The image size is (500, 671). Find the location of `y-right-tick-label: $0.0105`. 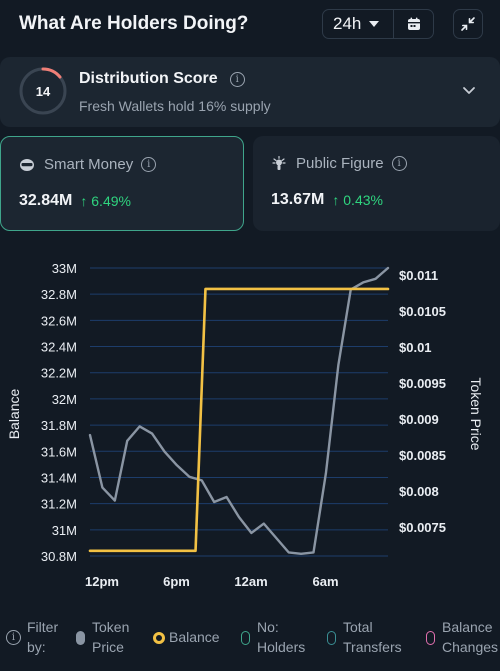

y-right-tick-label: $0.0105 is located at coordinates (422, 311).